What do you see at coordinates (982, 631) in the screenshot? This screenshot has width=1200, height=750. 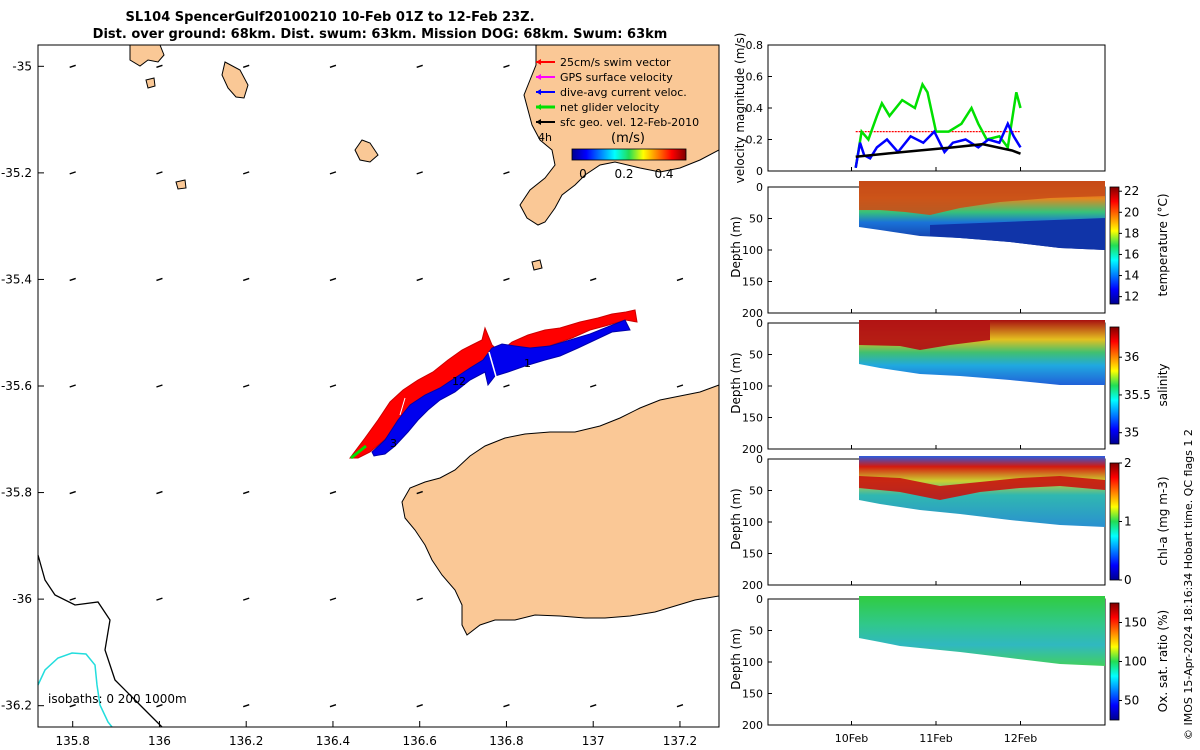 I see `oxygen-field` at bounding box center [982, 631].